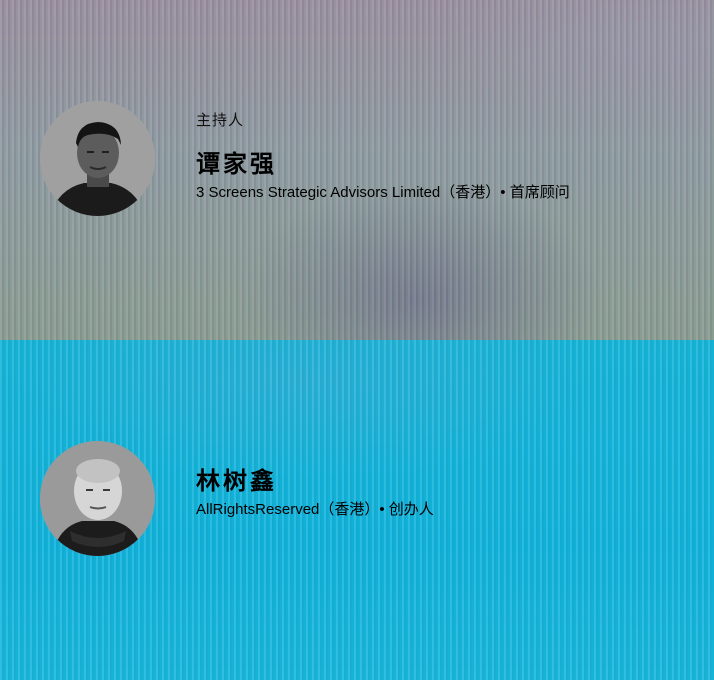 This screenshot has height=680, width=714. I want to click on speaker-name: 林树鑫, so click(236, 481).